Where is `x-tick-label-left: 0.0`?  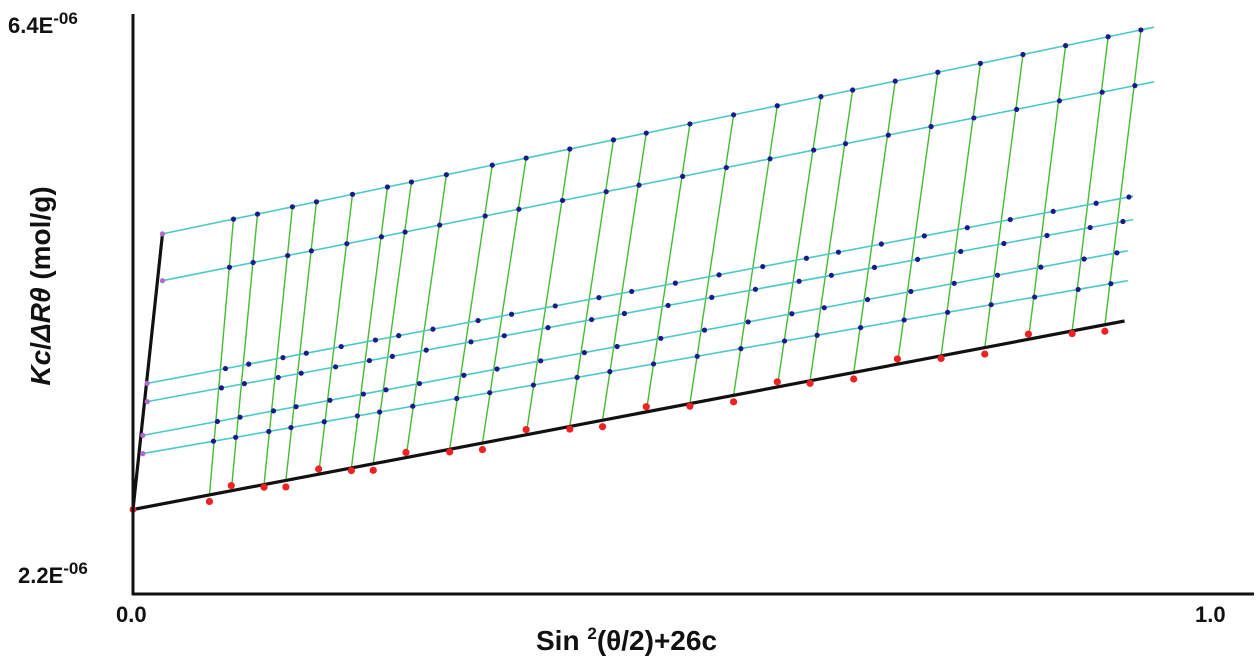
x-tick-label-left: 0.0 is located at coordinates (131, 614).